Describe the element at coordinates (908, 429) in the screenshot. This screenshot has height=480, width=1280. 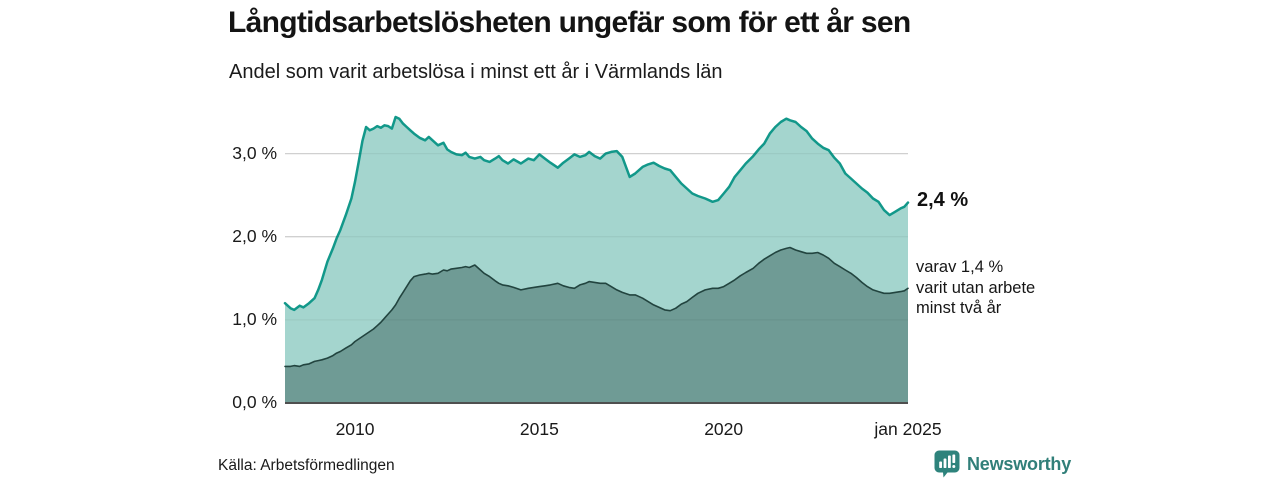
I see `x-axis-tick-label: jan 2025` at that location.